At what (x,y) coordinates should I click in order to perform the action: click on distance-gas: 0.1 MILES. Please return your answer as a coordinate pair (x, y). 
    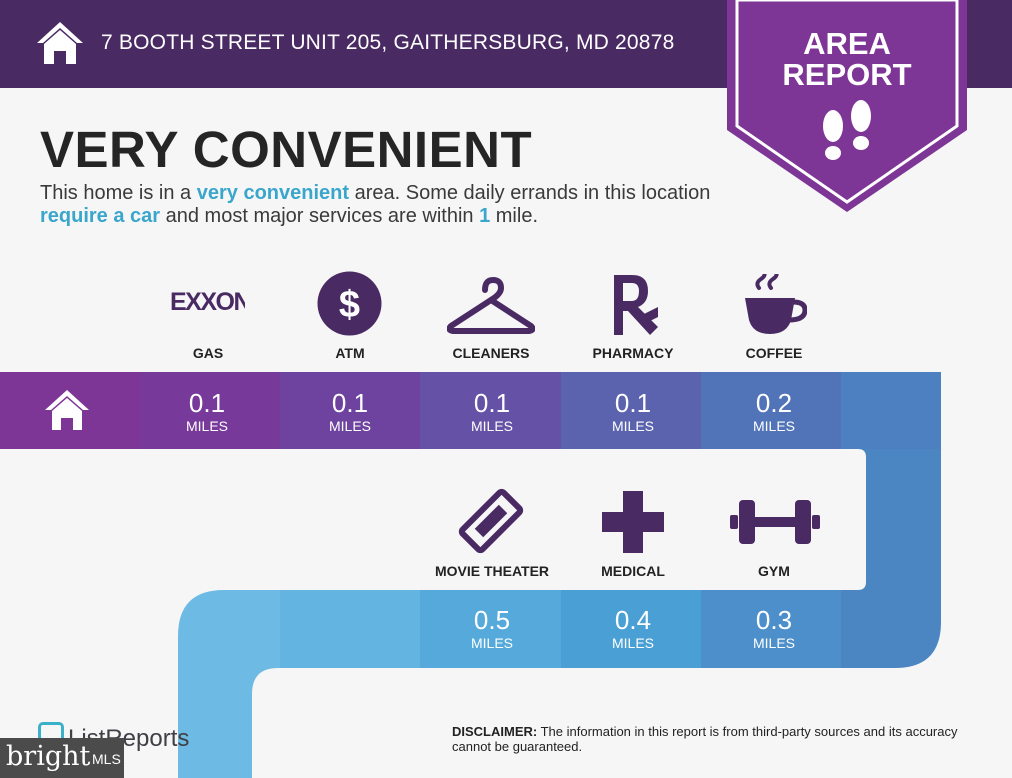
    Looking at the image, I should click on (206, 411).